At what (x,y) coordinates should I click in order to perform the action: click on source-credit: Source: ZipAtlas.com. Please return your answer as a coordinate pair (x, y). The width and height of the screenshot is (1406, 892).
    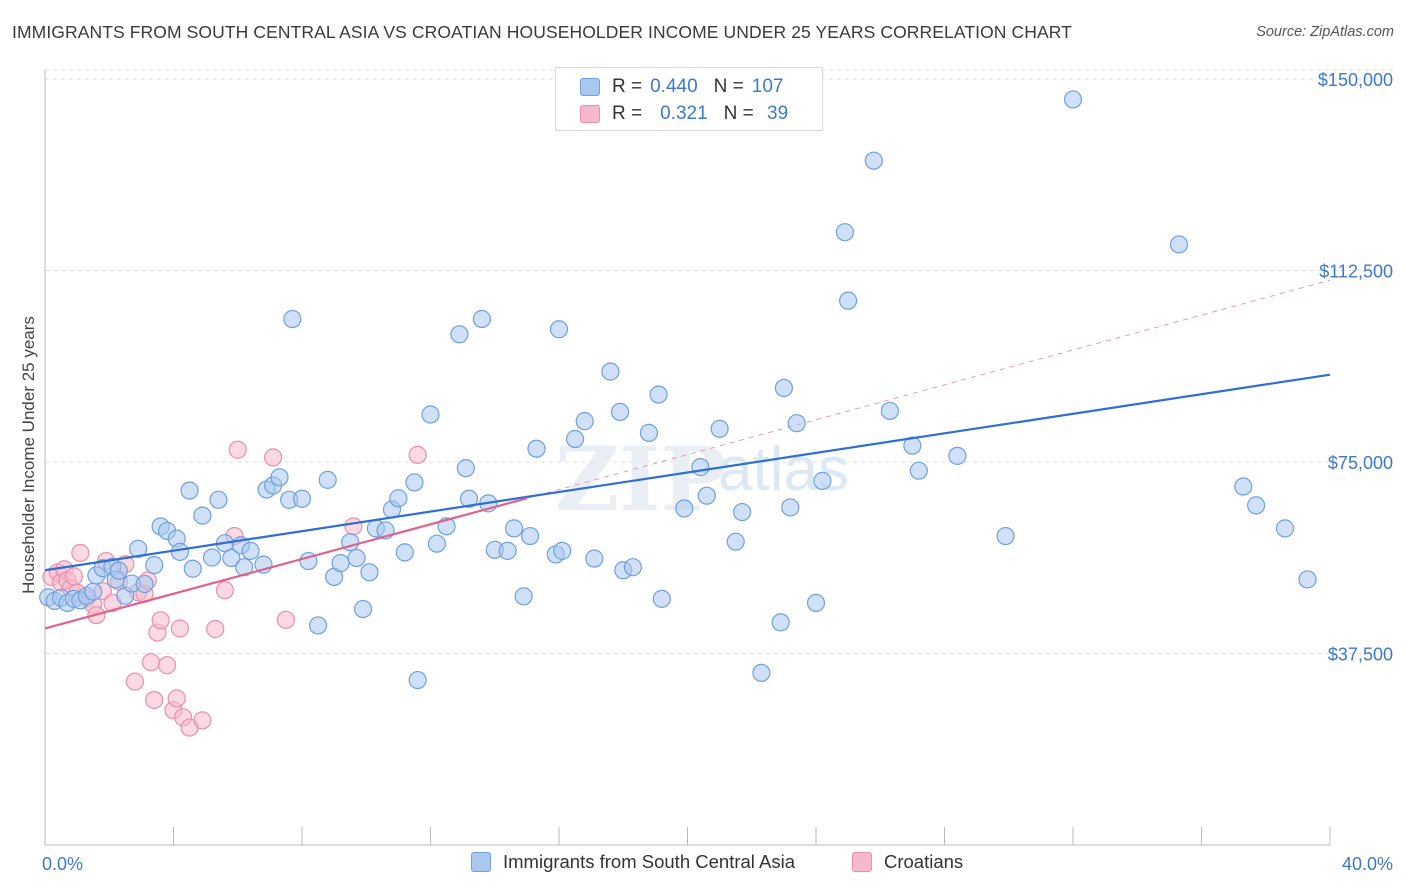
    Looking at the image, I should click on (1325, 32).